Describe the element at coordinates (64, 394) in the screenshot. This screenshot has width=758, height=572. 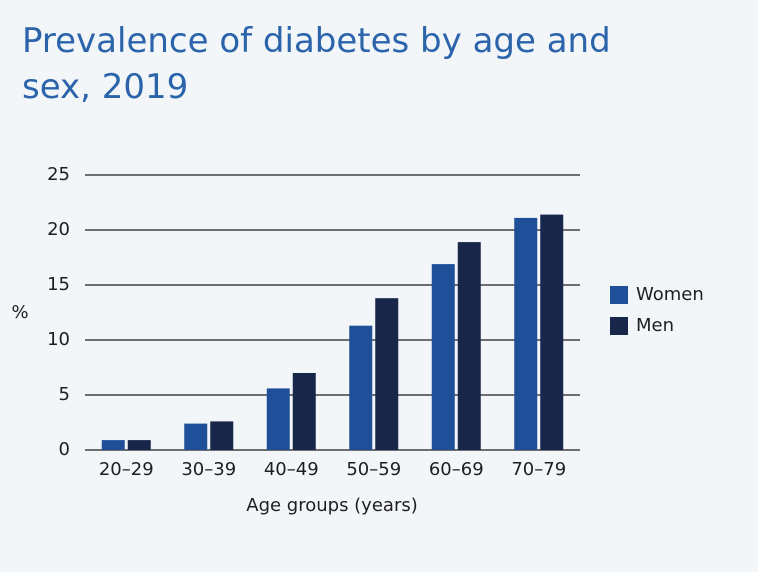
I see `y-tick-label: 5` at that location.